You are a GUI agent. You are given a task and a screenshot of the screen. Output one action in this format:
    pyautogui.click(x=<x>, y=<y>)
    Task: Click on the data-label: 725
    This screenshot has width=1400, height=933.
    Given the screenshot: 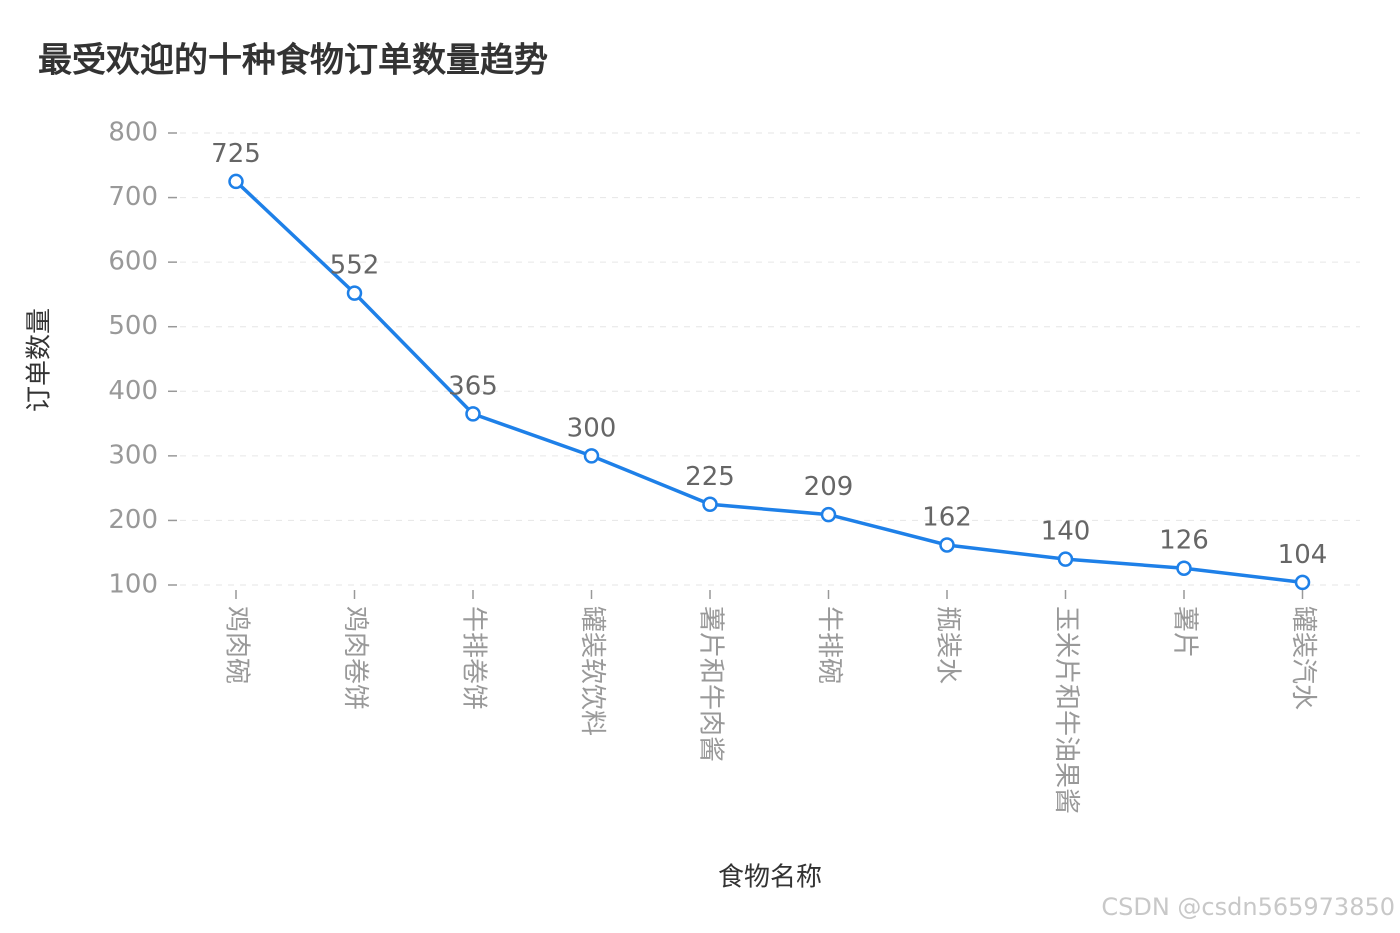 What is the action you would take?
    pyautogui.click(x=236, y=154)
    